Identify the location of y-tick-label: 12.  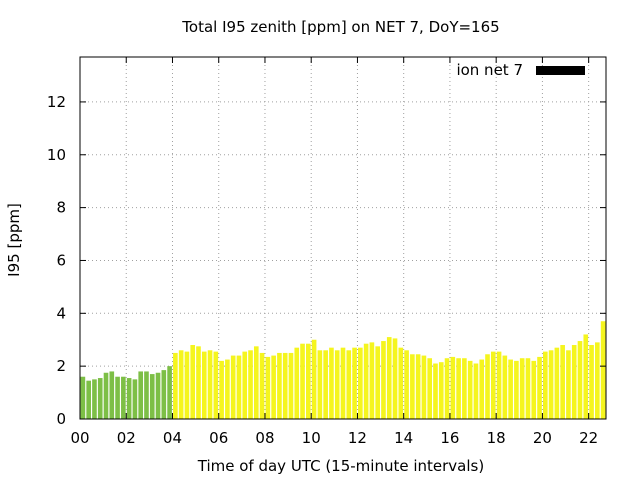
(56, 102).